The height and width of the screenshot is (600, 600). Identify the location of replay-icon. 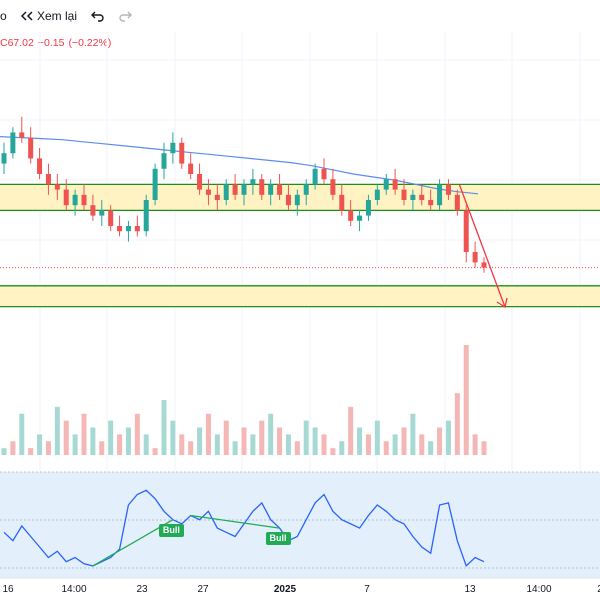
(26, 16).